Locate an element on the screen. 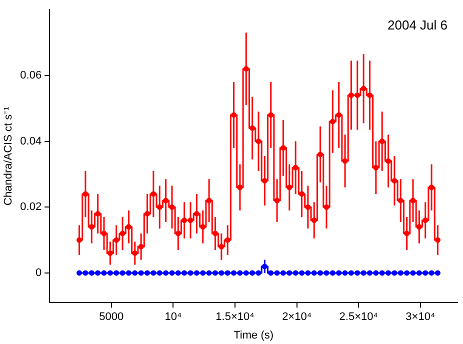 Image resolution: width=463 pixels, height=344 pixels. x-tick-label: 1.5×10⁴ is located at coordinates (235, 317).